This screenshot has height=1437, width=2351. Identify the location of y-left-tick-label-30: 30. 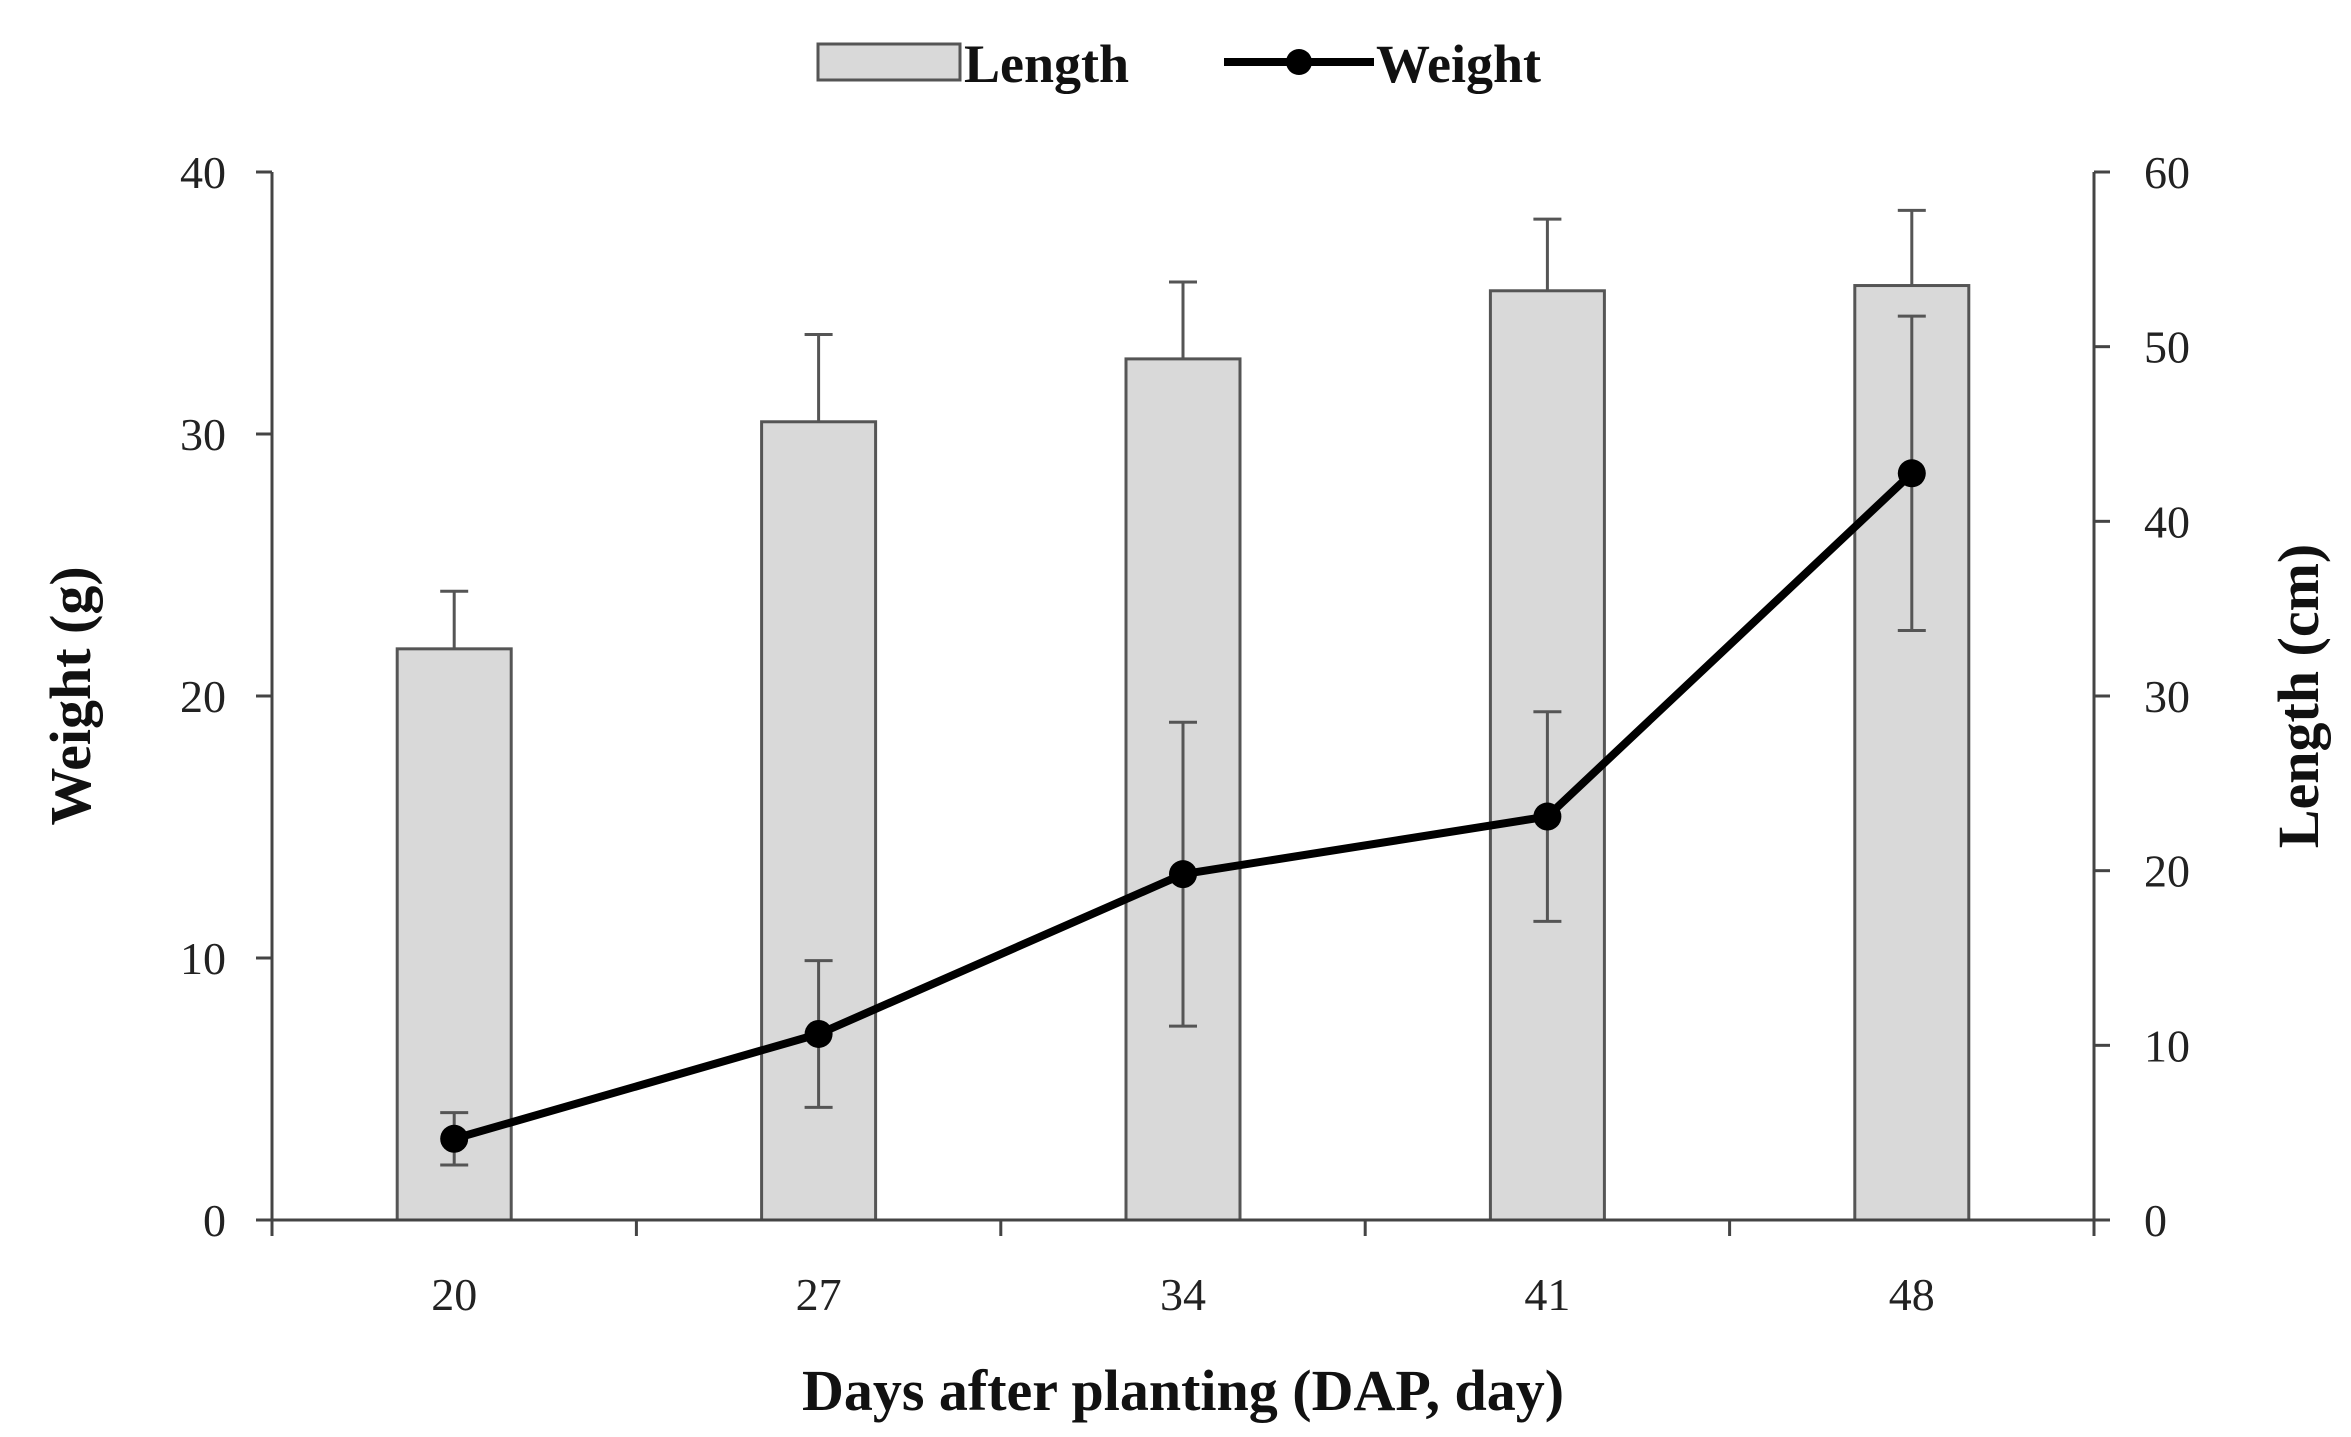
(203, 434).